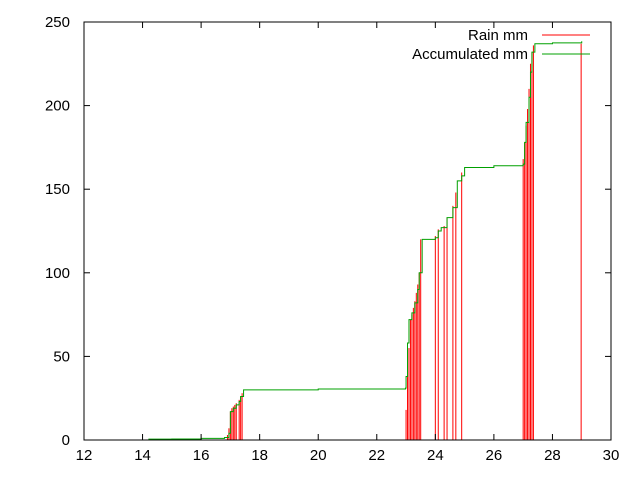  I want to click on legend-label-accumulated: Accumulated mm, so click(470, 54).